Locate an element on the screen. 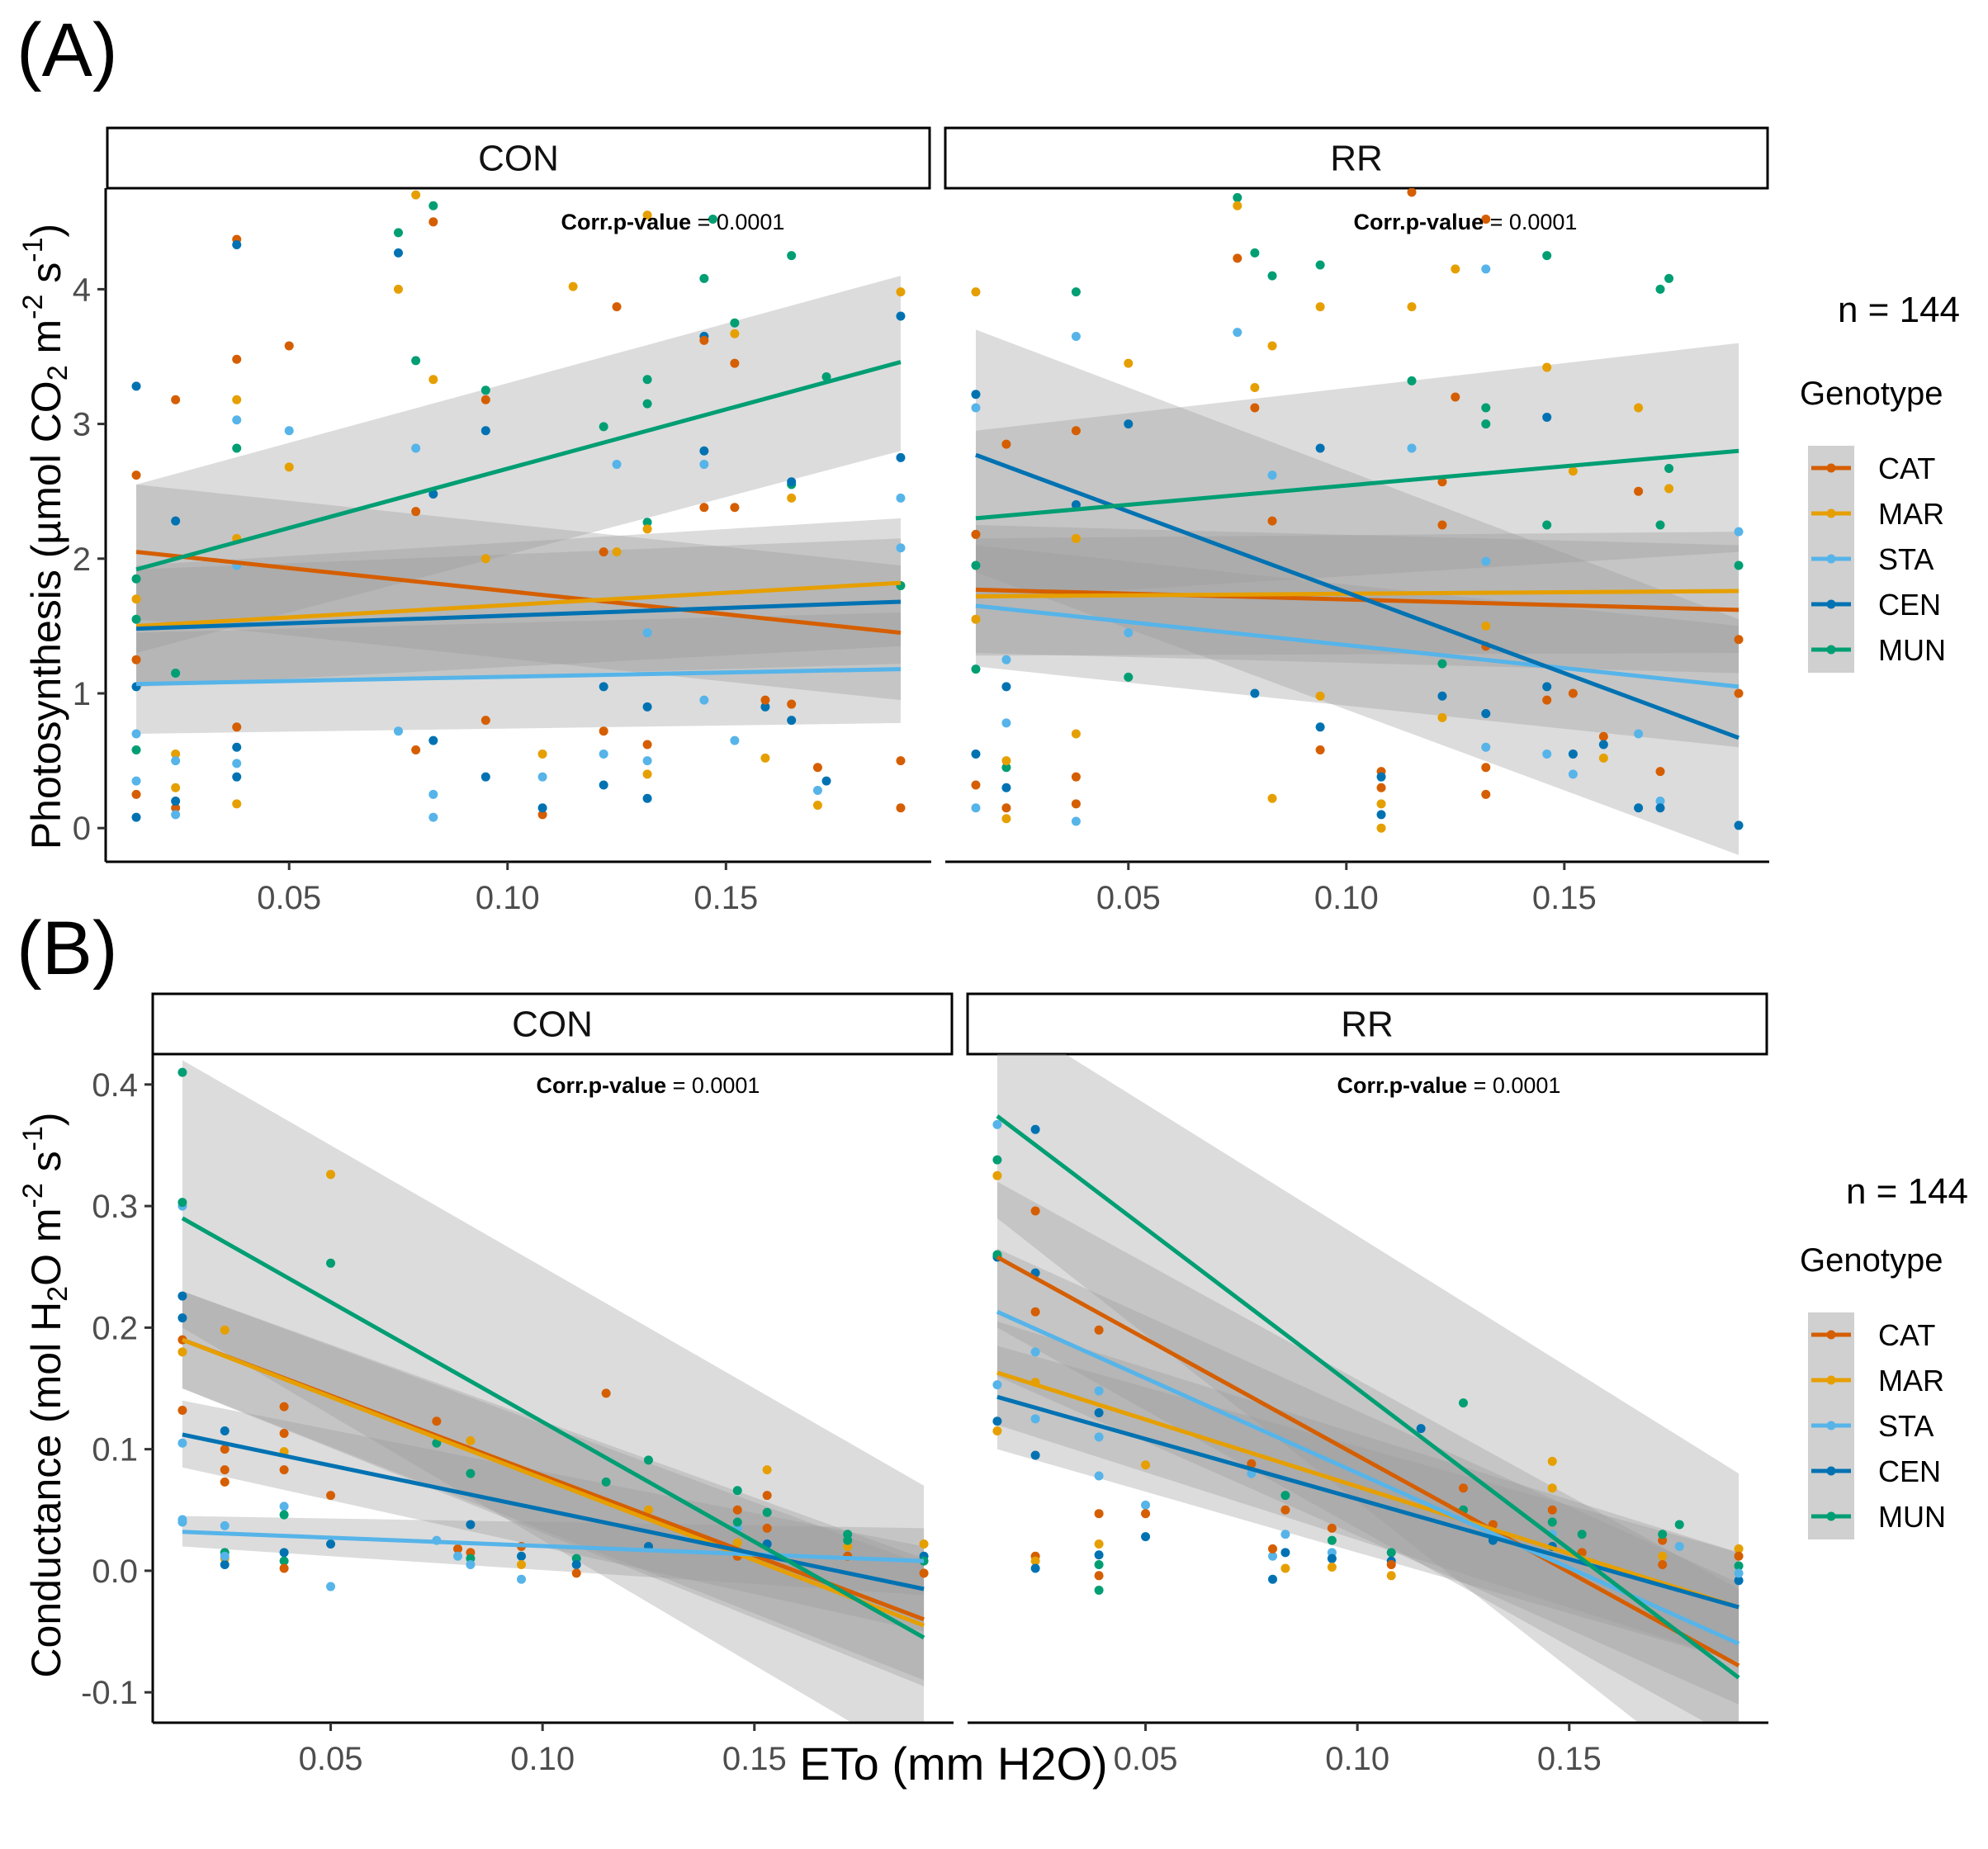 The image size is (1988, 1849). legend-item-sta: STA is located at coordinates (1871, 1426).